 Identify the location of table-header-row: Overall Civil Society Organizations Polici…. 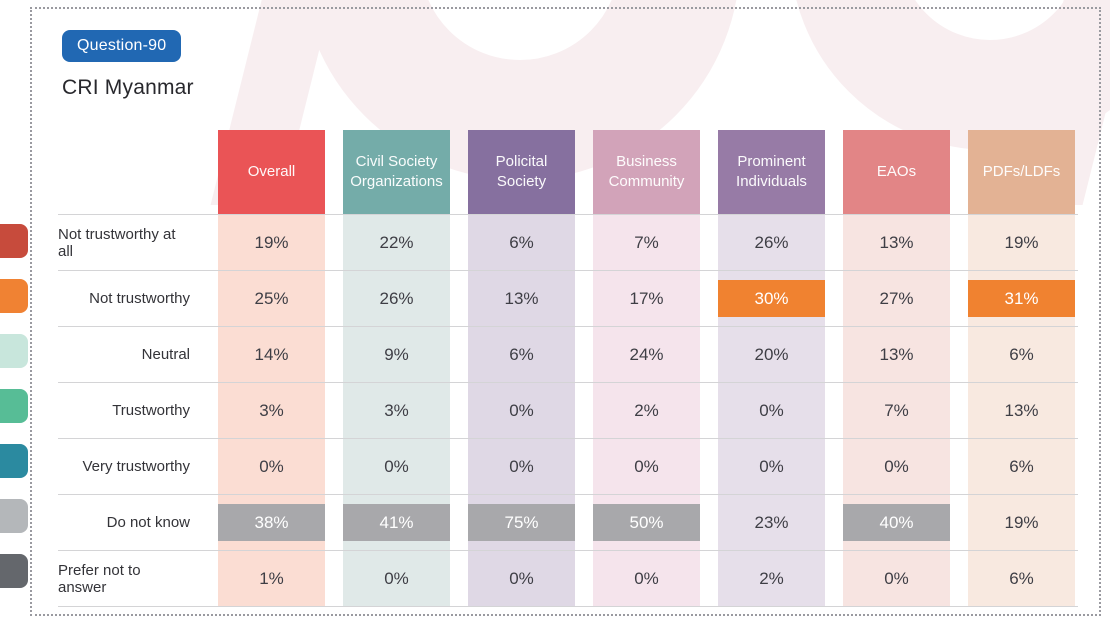
(568, 172).